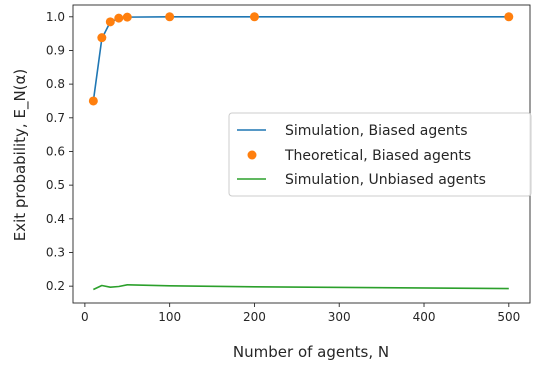  Describe the element at coordinates (339, 317) in the screenshot. I see `x-tick-label: 300` at that location.